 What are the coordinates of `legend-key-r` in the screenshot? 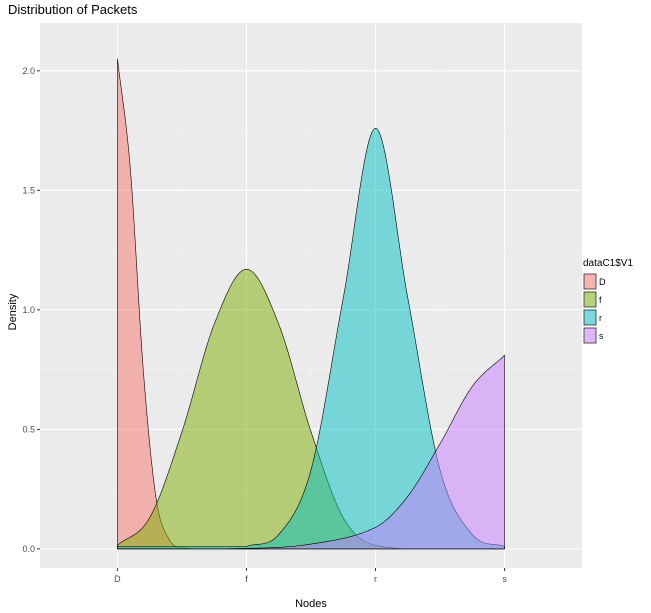 It's located at (590, 317).